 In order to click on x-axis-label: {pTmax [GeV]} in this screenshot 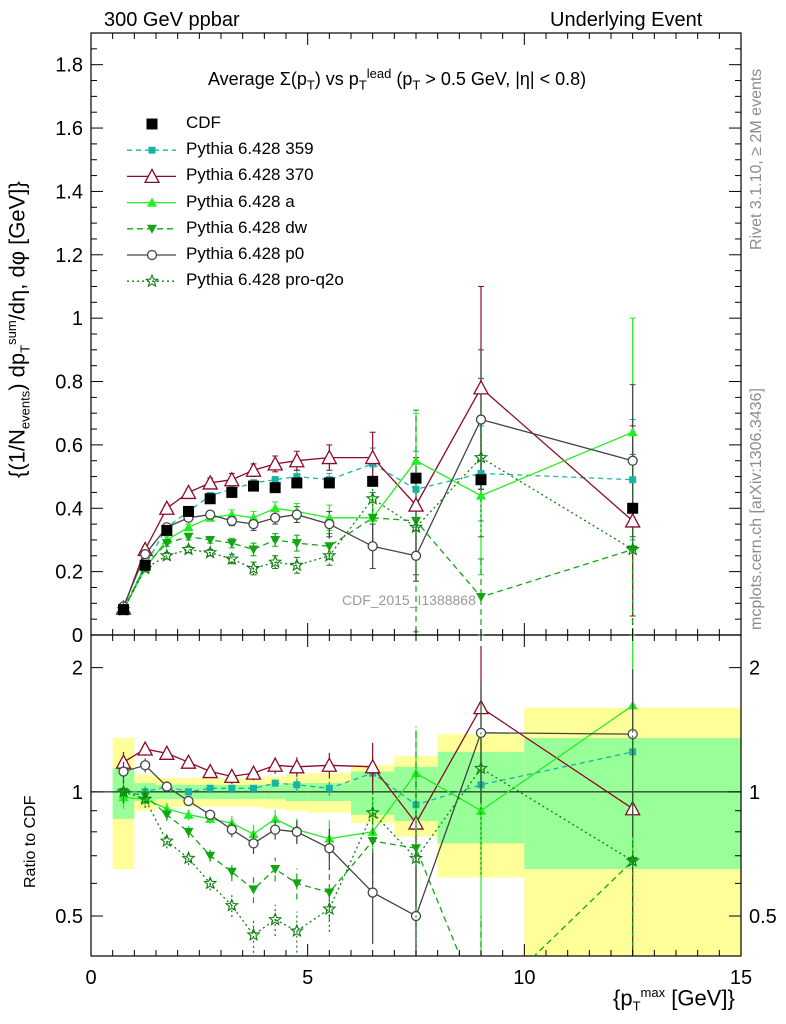, I will do `click(674, 999)`.